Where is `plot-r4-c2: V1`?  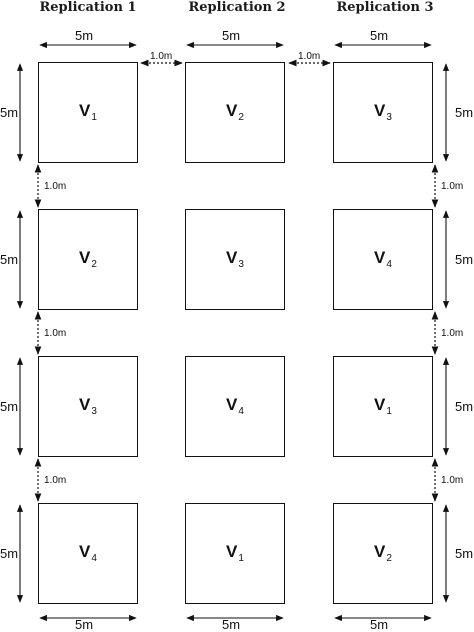 plot-r4-c2: V1 is located at coordinates (235, 553).